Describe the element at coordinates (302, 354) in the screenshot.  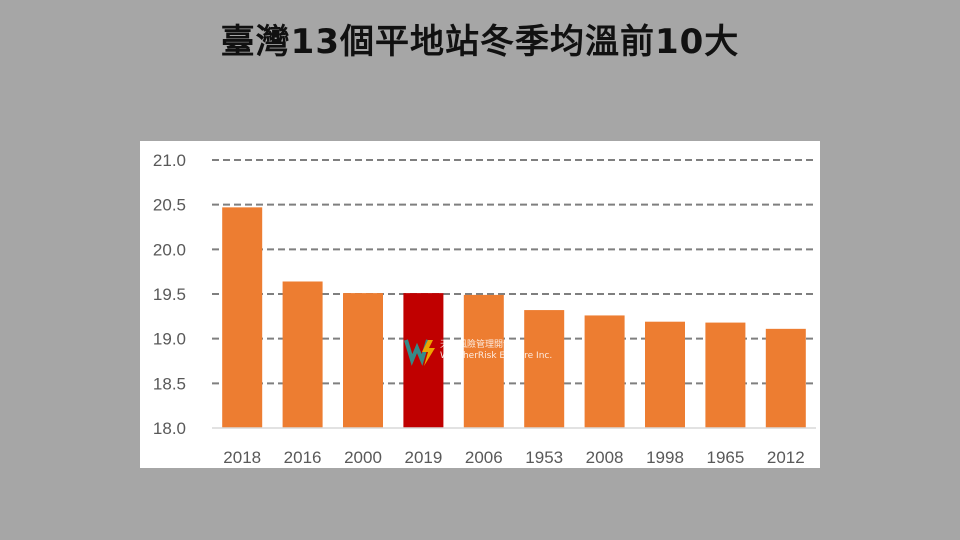
I see `bar-2016` at that location.